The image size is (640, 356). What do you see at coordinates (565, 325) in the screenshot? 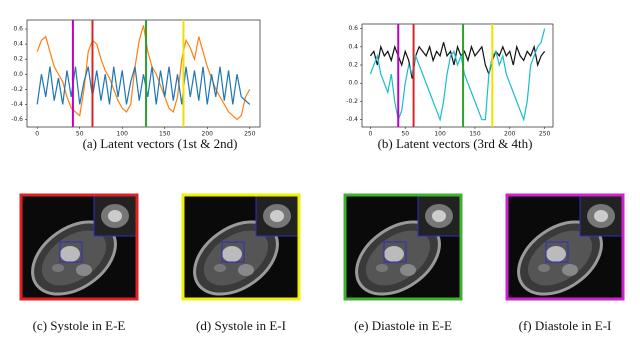
I see `caption: (f) Diastole in E-I` at bounding box center [565, 325].